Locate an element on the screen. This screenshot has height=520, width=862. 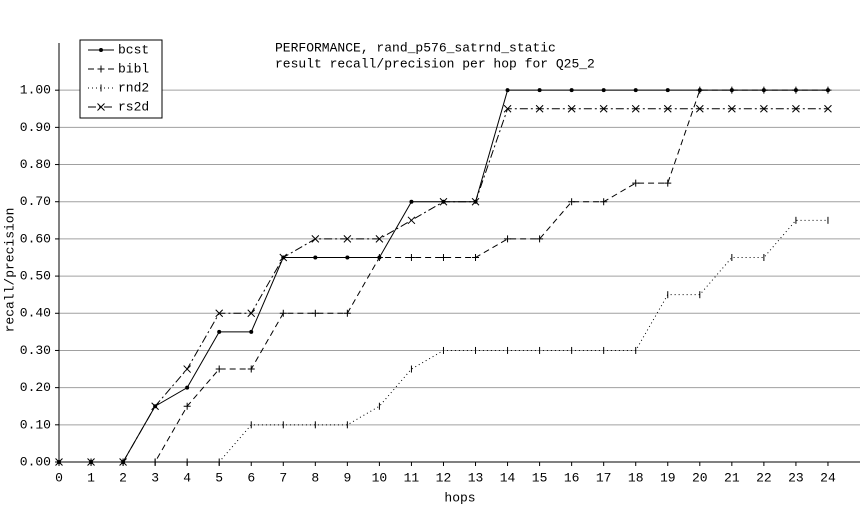
legend-label: rs2d is located at coordinates (133, 106).